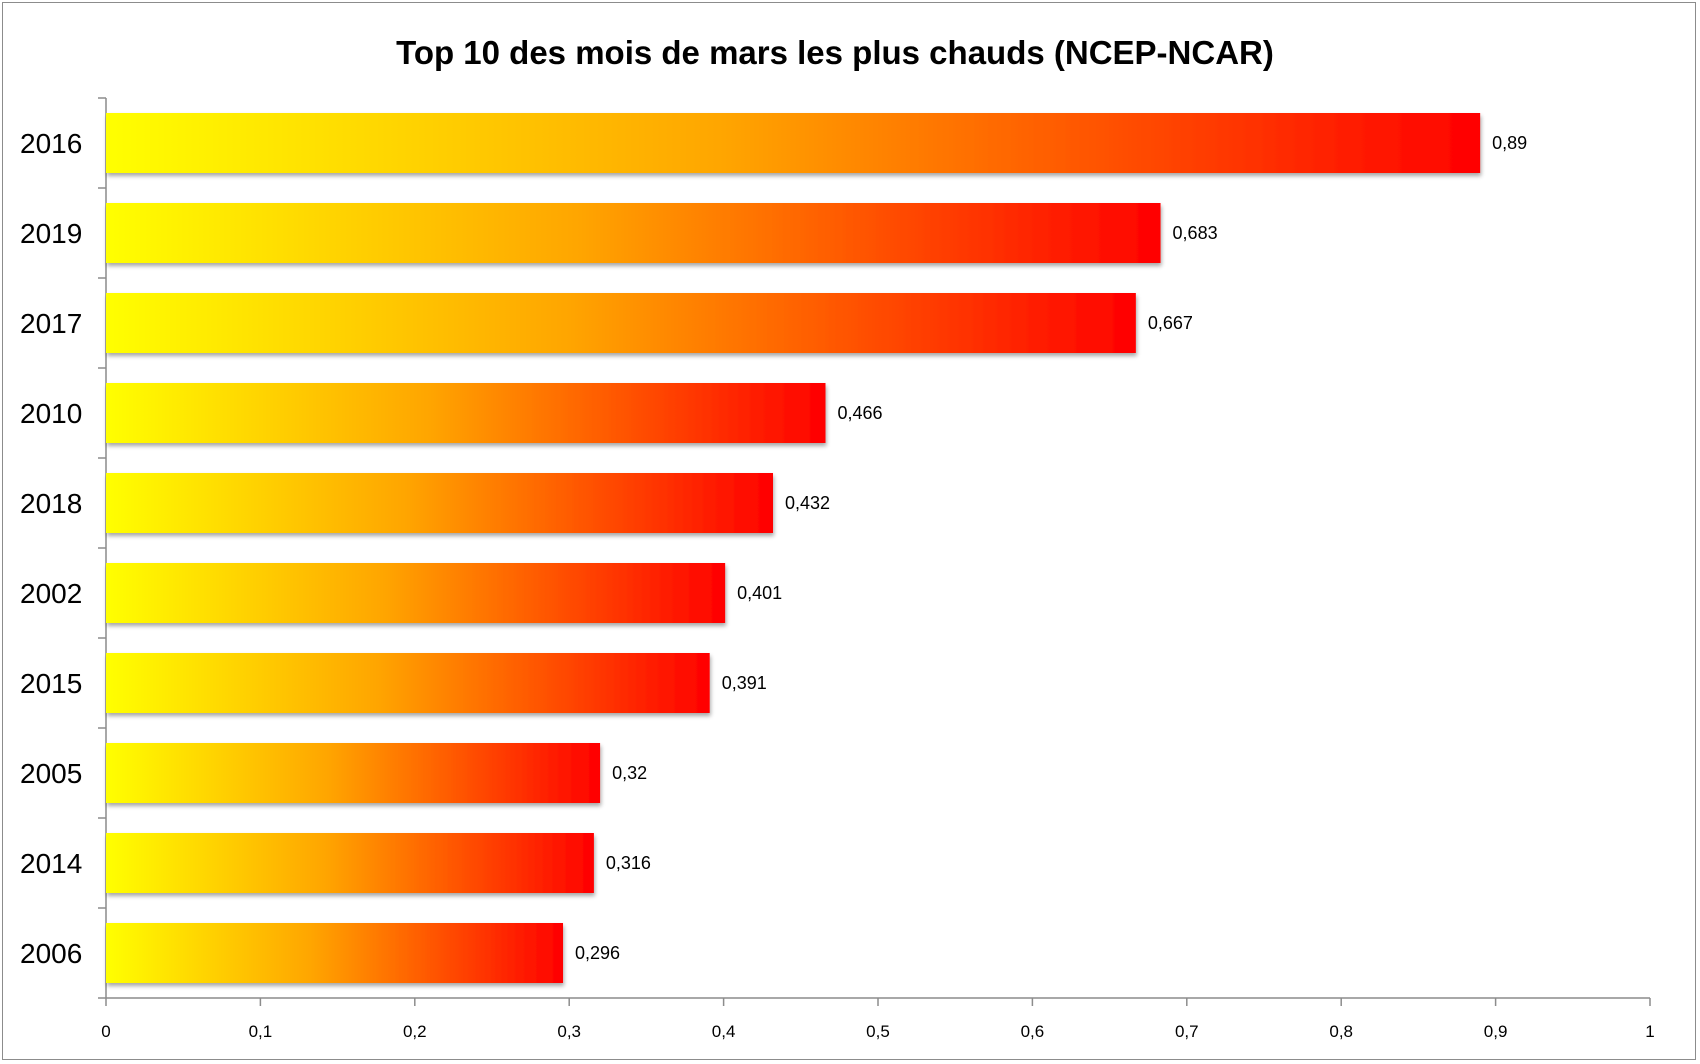  I want to click on category-label: 2010, so click(51, 413).